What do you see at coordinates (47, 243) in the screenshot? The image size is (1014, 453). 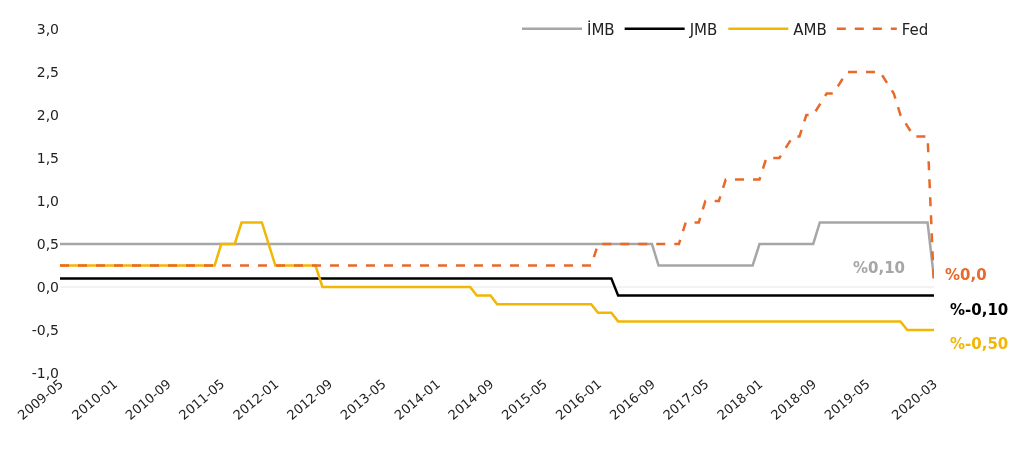 I see `y-tick-label: 0,5` at bounding box center [47, 243].